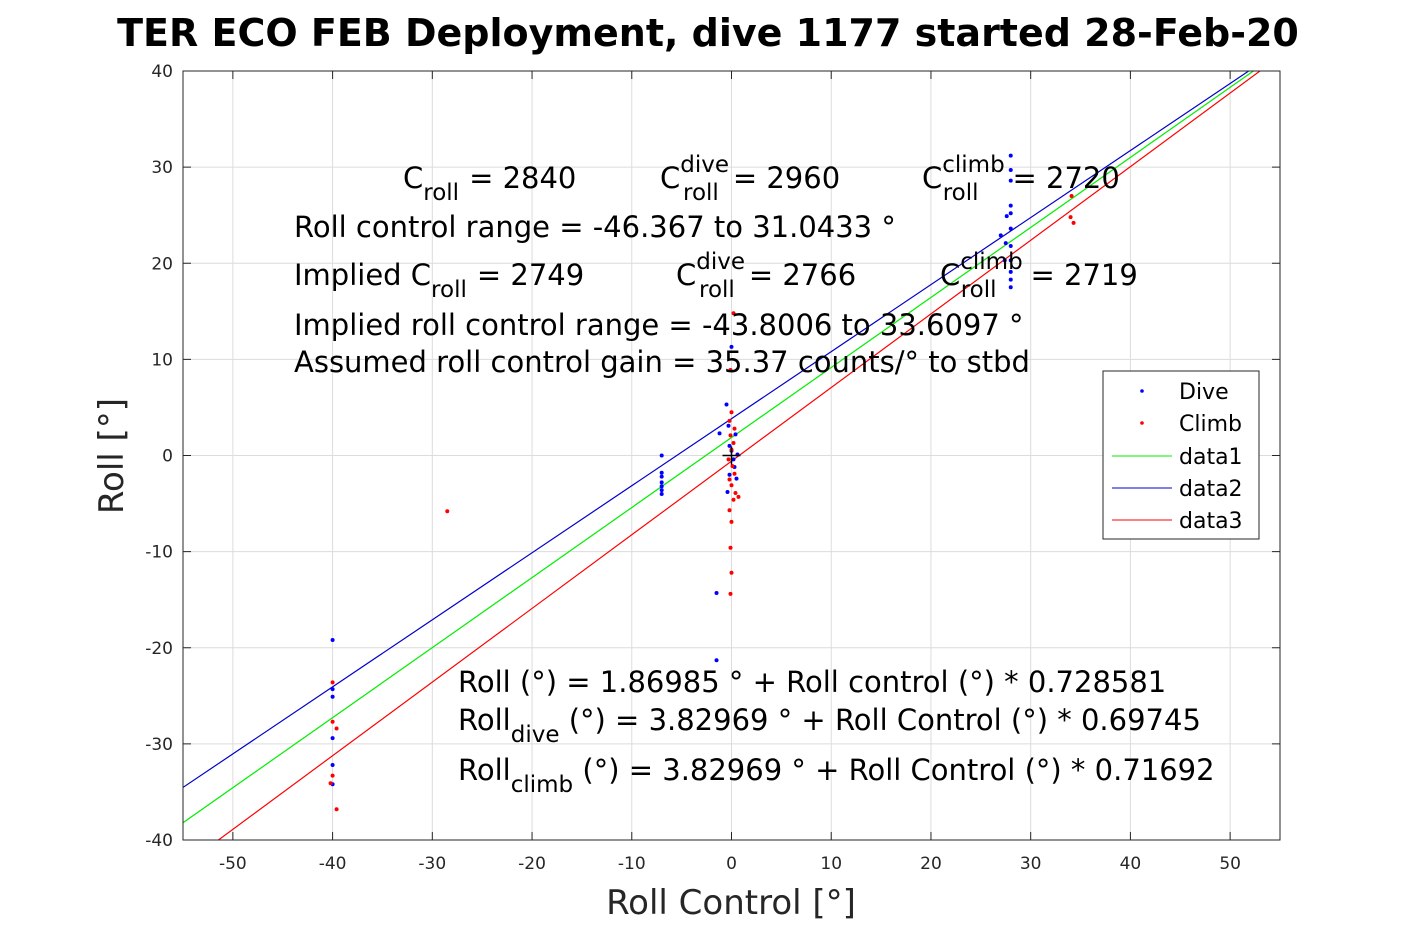 The height and width of the screenshot is (945, 1417). What do you see at coordinates (162, 168) in the screenshot?
I see `y-tick-label: 30` at bounding box center [162, 168].